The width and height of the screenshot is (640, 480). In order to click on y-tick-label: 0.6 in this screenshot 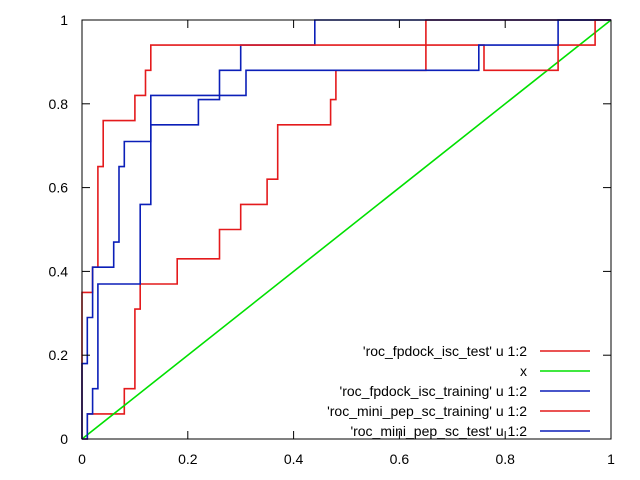, I will do `click(59, 188)`.